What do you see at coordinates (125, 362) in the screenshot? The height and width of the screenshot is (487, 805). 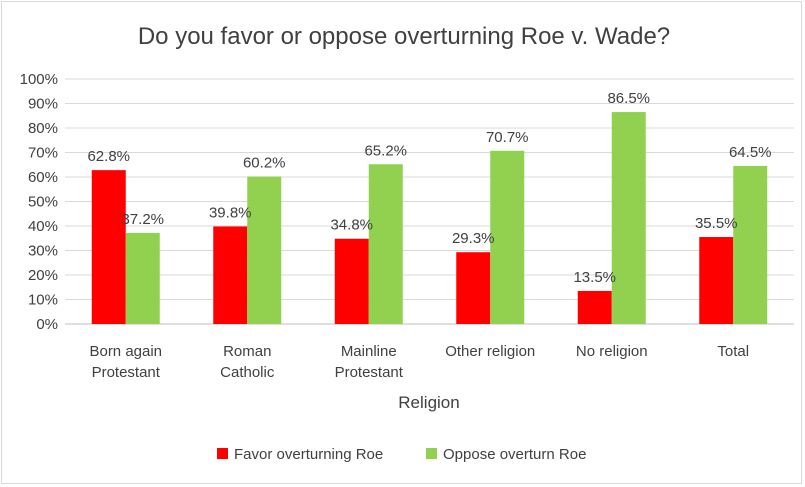 I see `x-category-label: Born again Protestant` at bounding box center [125, 362].